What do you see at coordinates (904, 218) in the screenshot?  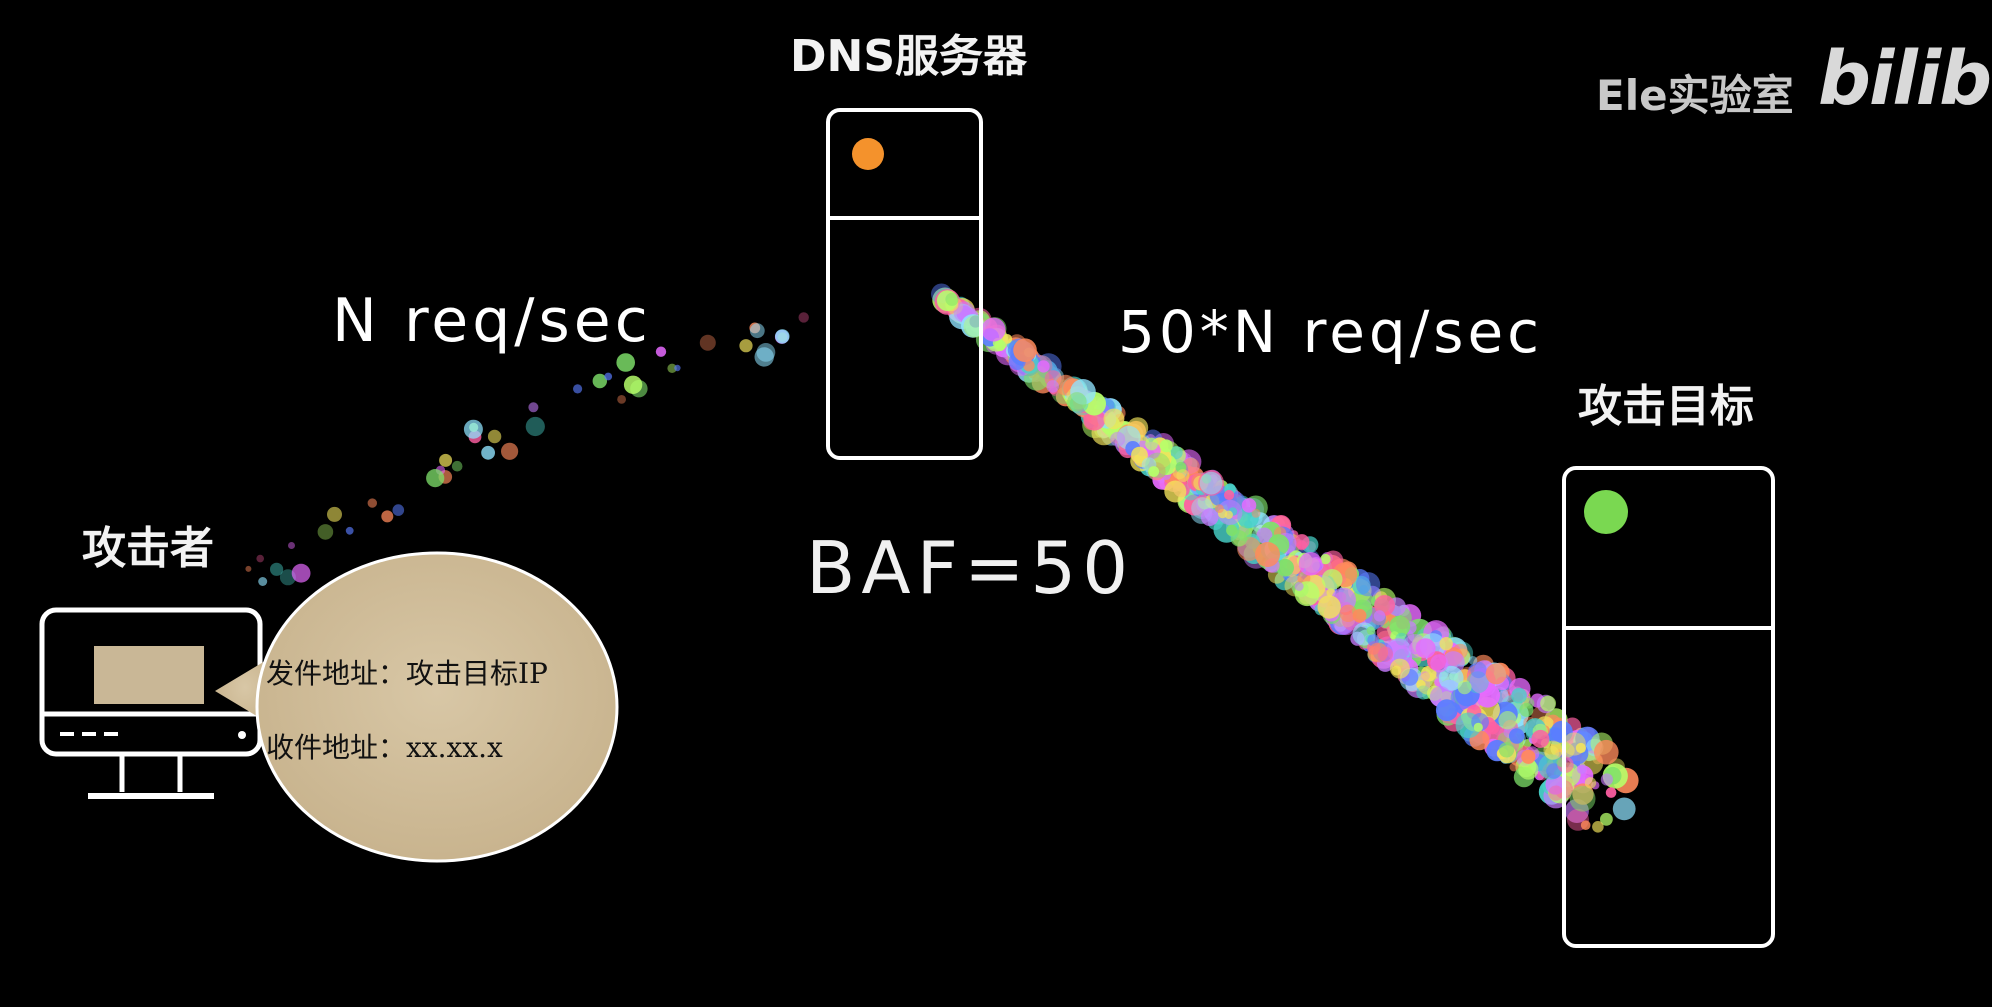 I see `dns-server-divider` at bounding box center [904, 218].